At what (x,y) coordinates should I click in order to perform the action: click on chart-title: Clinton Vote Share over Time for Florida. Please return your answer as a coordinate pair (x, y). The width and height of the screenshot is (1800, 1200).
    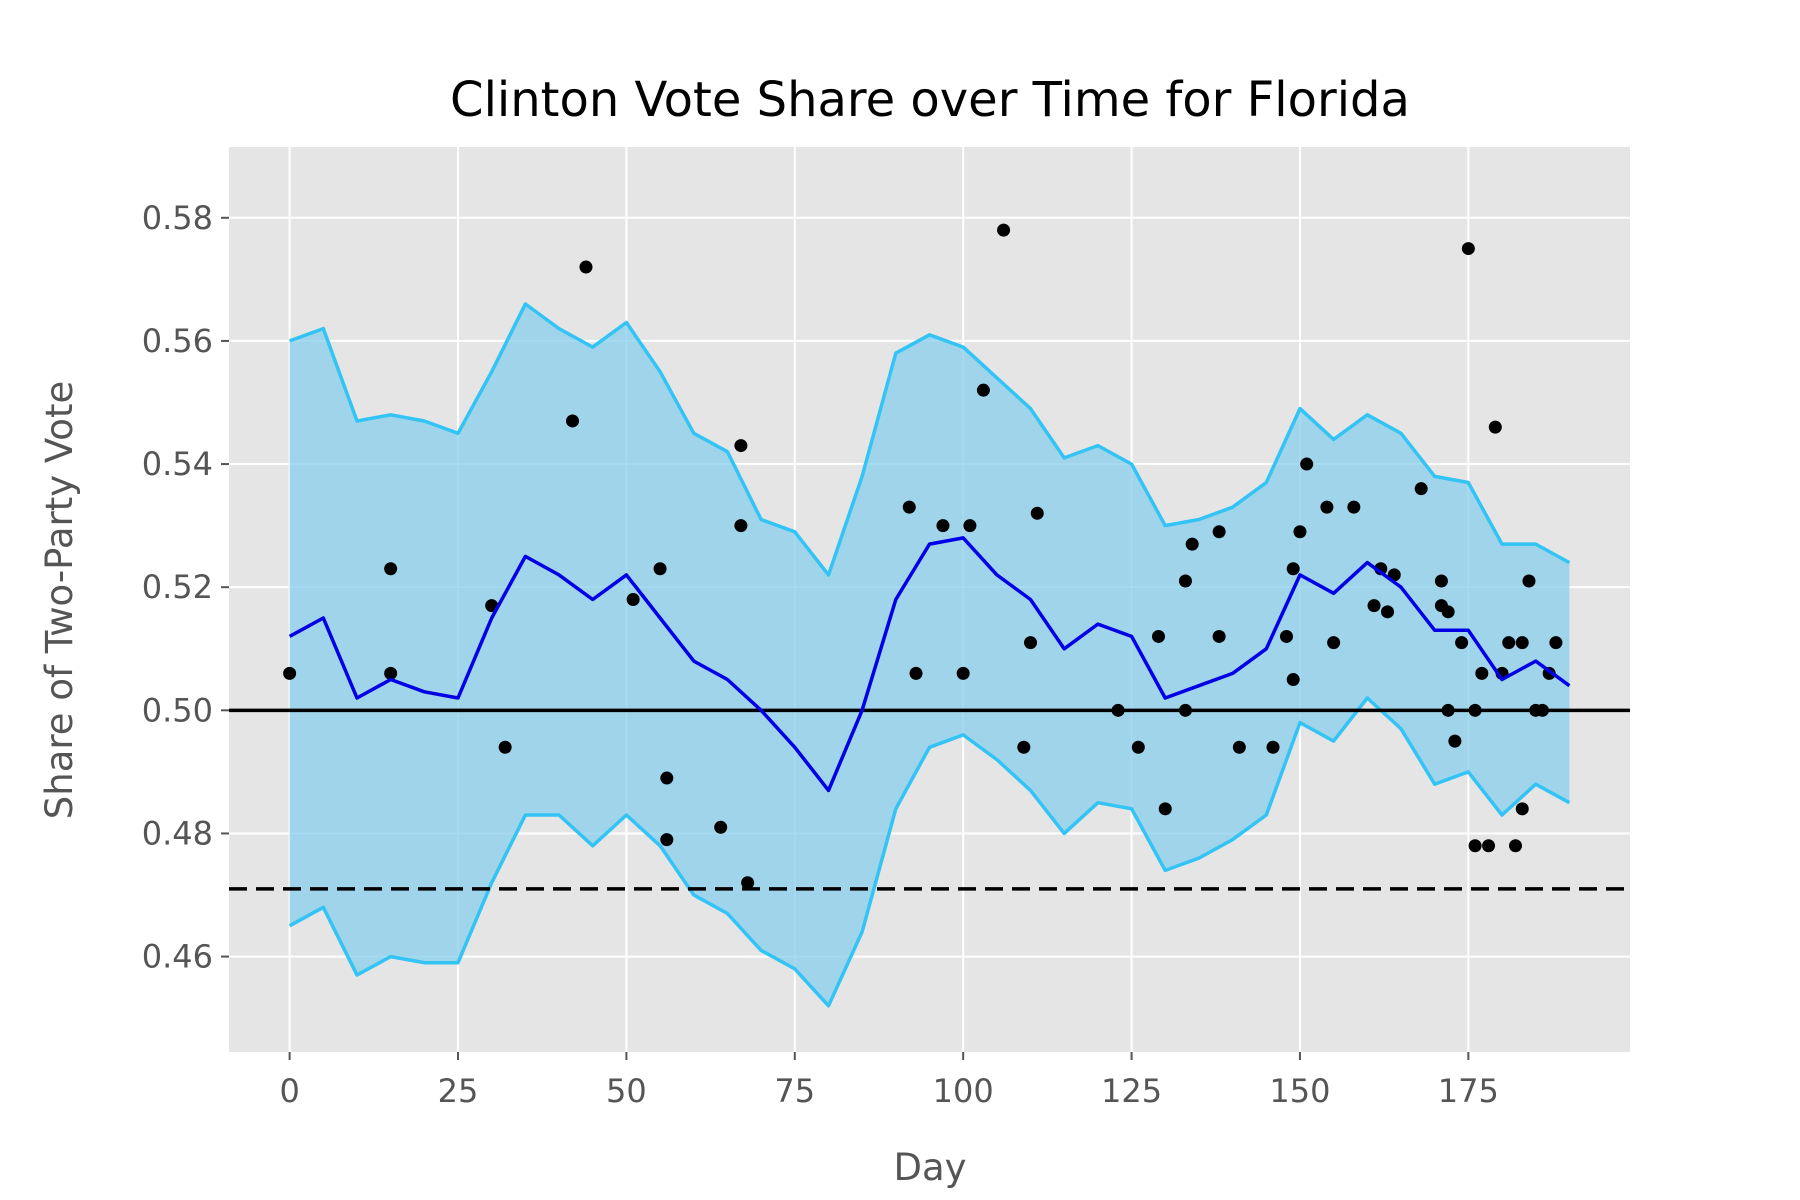
    Looking at the image, I should click on (930, 100).